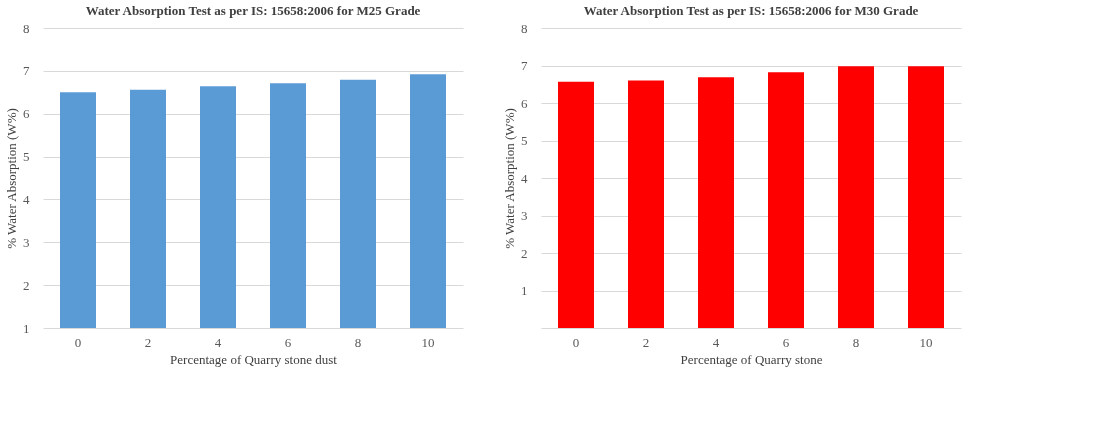  Describe the element at coordinates (751, 10) in the screenshot. I see `chart-title: Water Absorption Test as per IS: 15658:2006 for M30 Grade` at that location.